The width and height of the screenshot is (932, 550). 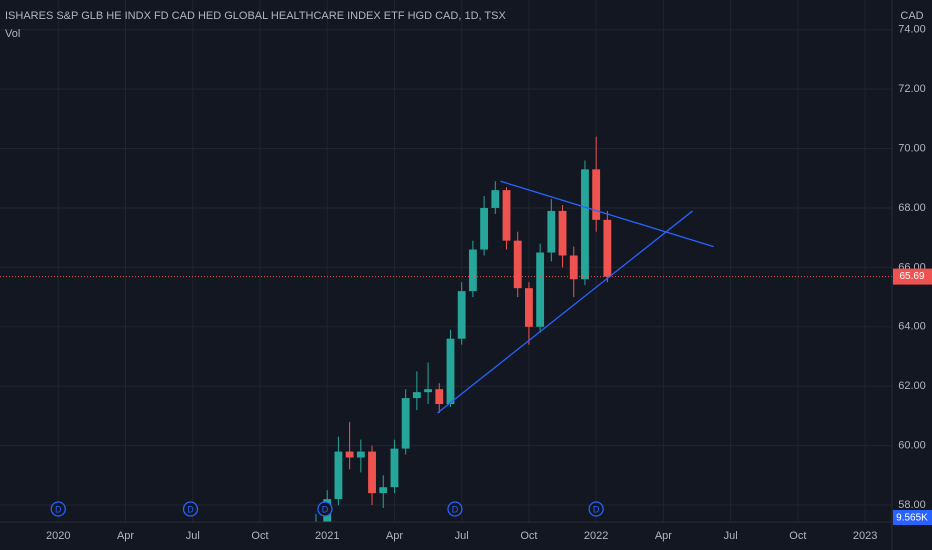 What do you see at coordinates (327, 536) in the screenshot?
I see `x-tick-label: 2021` at bounding box center [327, 536].